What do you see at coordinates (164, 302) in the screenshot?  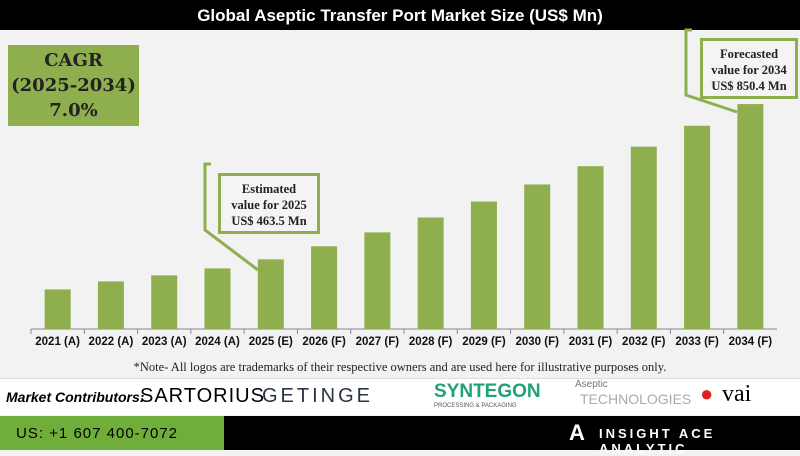 I see `bar-2023 (A)` at bounding box center [164, 302].